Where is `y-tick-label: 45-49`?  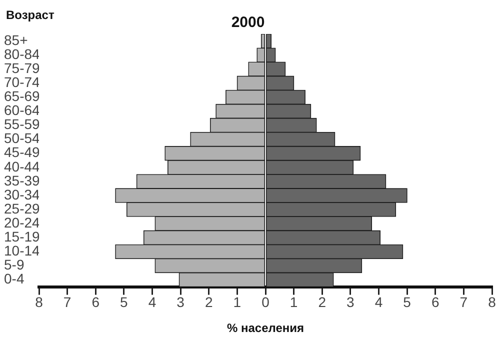
y-tick-label: 45-49 is located at coordinates (22, 152).